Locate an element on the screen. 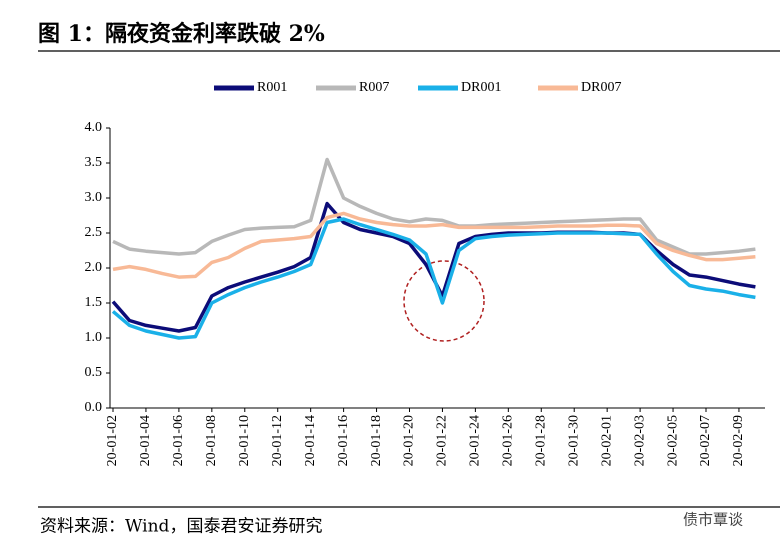  y-tick-label: 0.5 is located at coordinates (94, 372).